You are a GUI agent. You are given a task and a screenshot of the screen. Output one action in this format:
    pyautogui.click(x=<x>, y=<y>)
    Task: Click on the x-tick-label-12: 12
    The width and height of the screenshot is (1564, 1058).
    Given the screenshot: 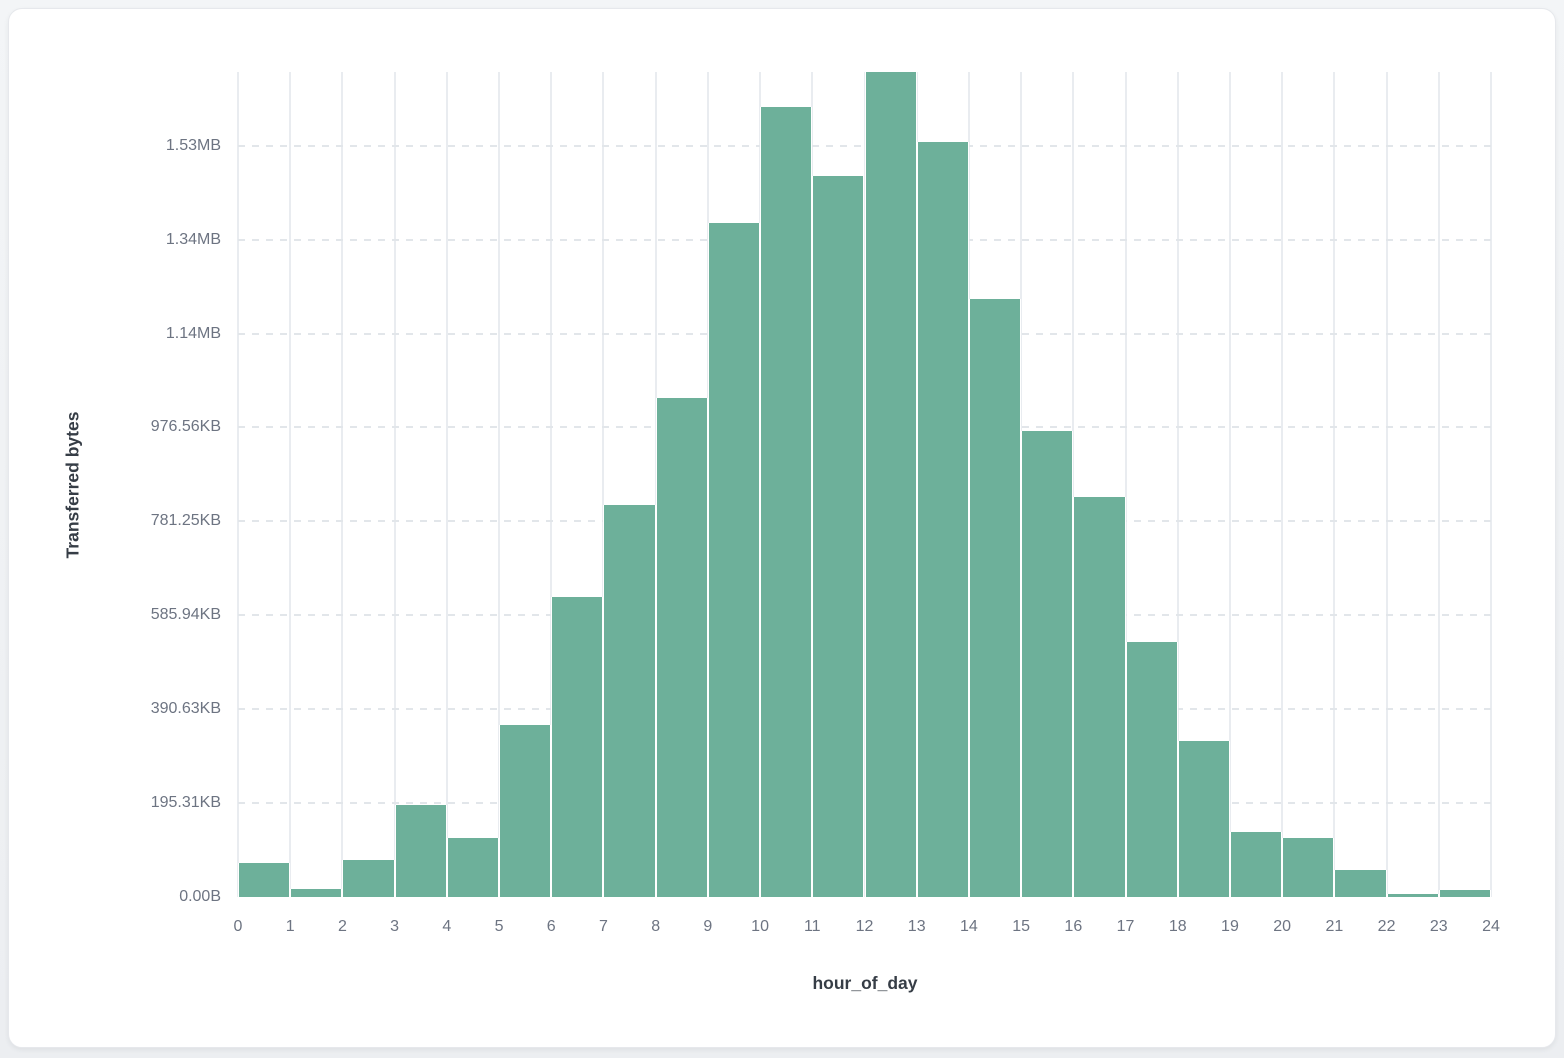 What is the action you would take?
    pyautogui.click(x=864, y=926)
    